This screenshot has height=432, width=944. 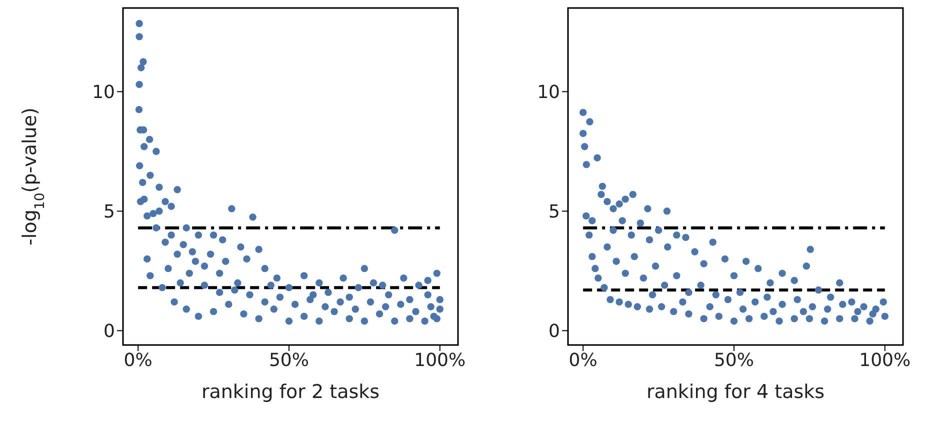 I want to click on x-axis-title: ranking for 2 tasks, so click(x=290, y=392).